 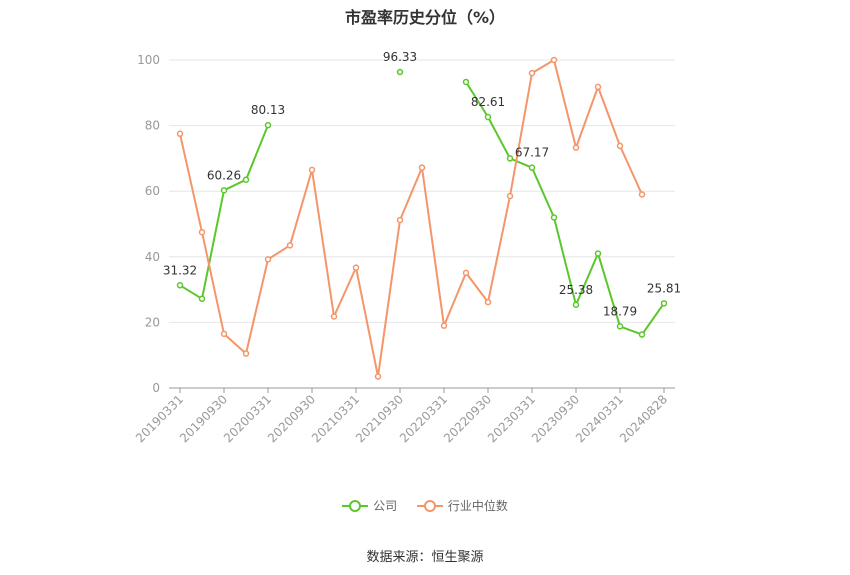 What do you see at coordinates (369, 505) in the screenshot?
I see `legend-item-company: 公司` at bounding box center [369, 505].